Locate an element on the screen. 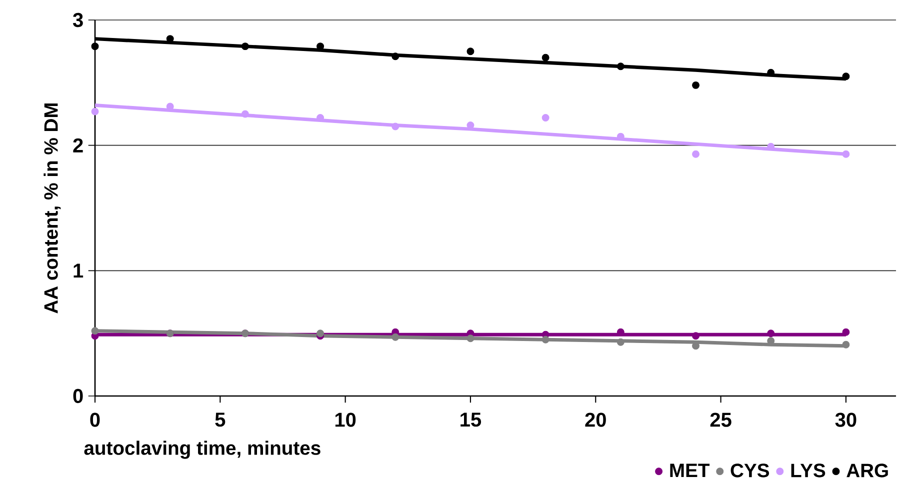  x-tick-label: 30 is located at coordinates (845, 419).